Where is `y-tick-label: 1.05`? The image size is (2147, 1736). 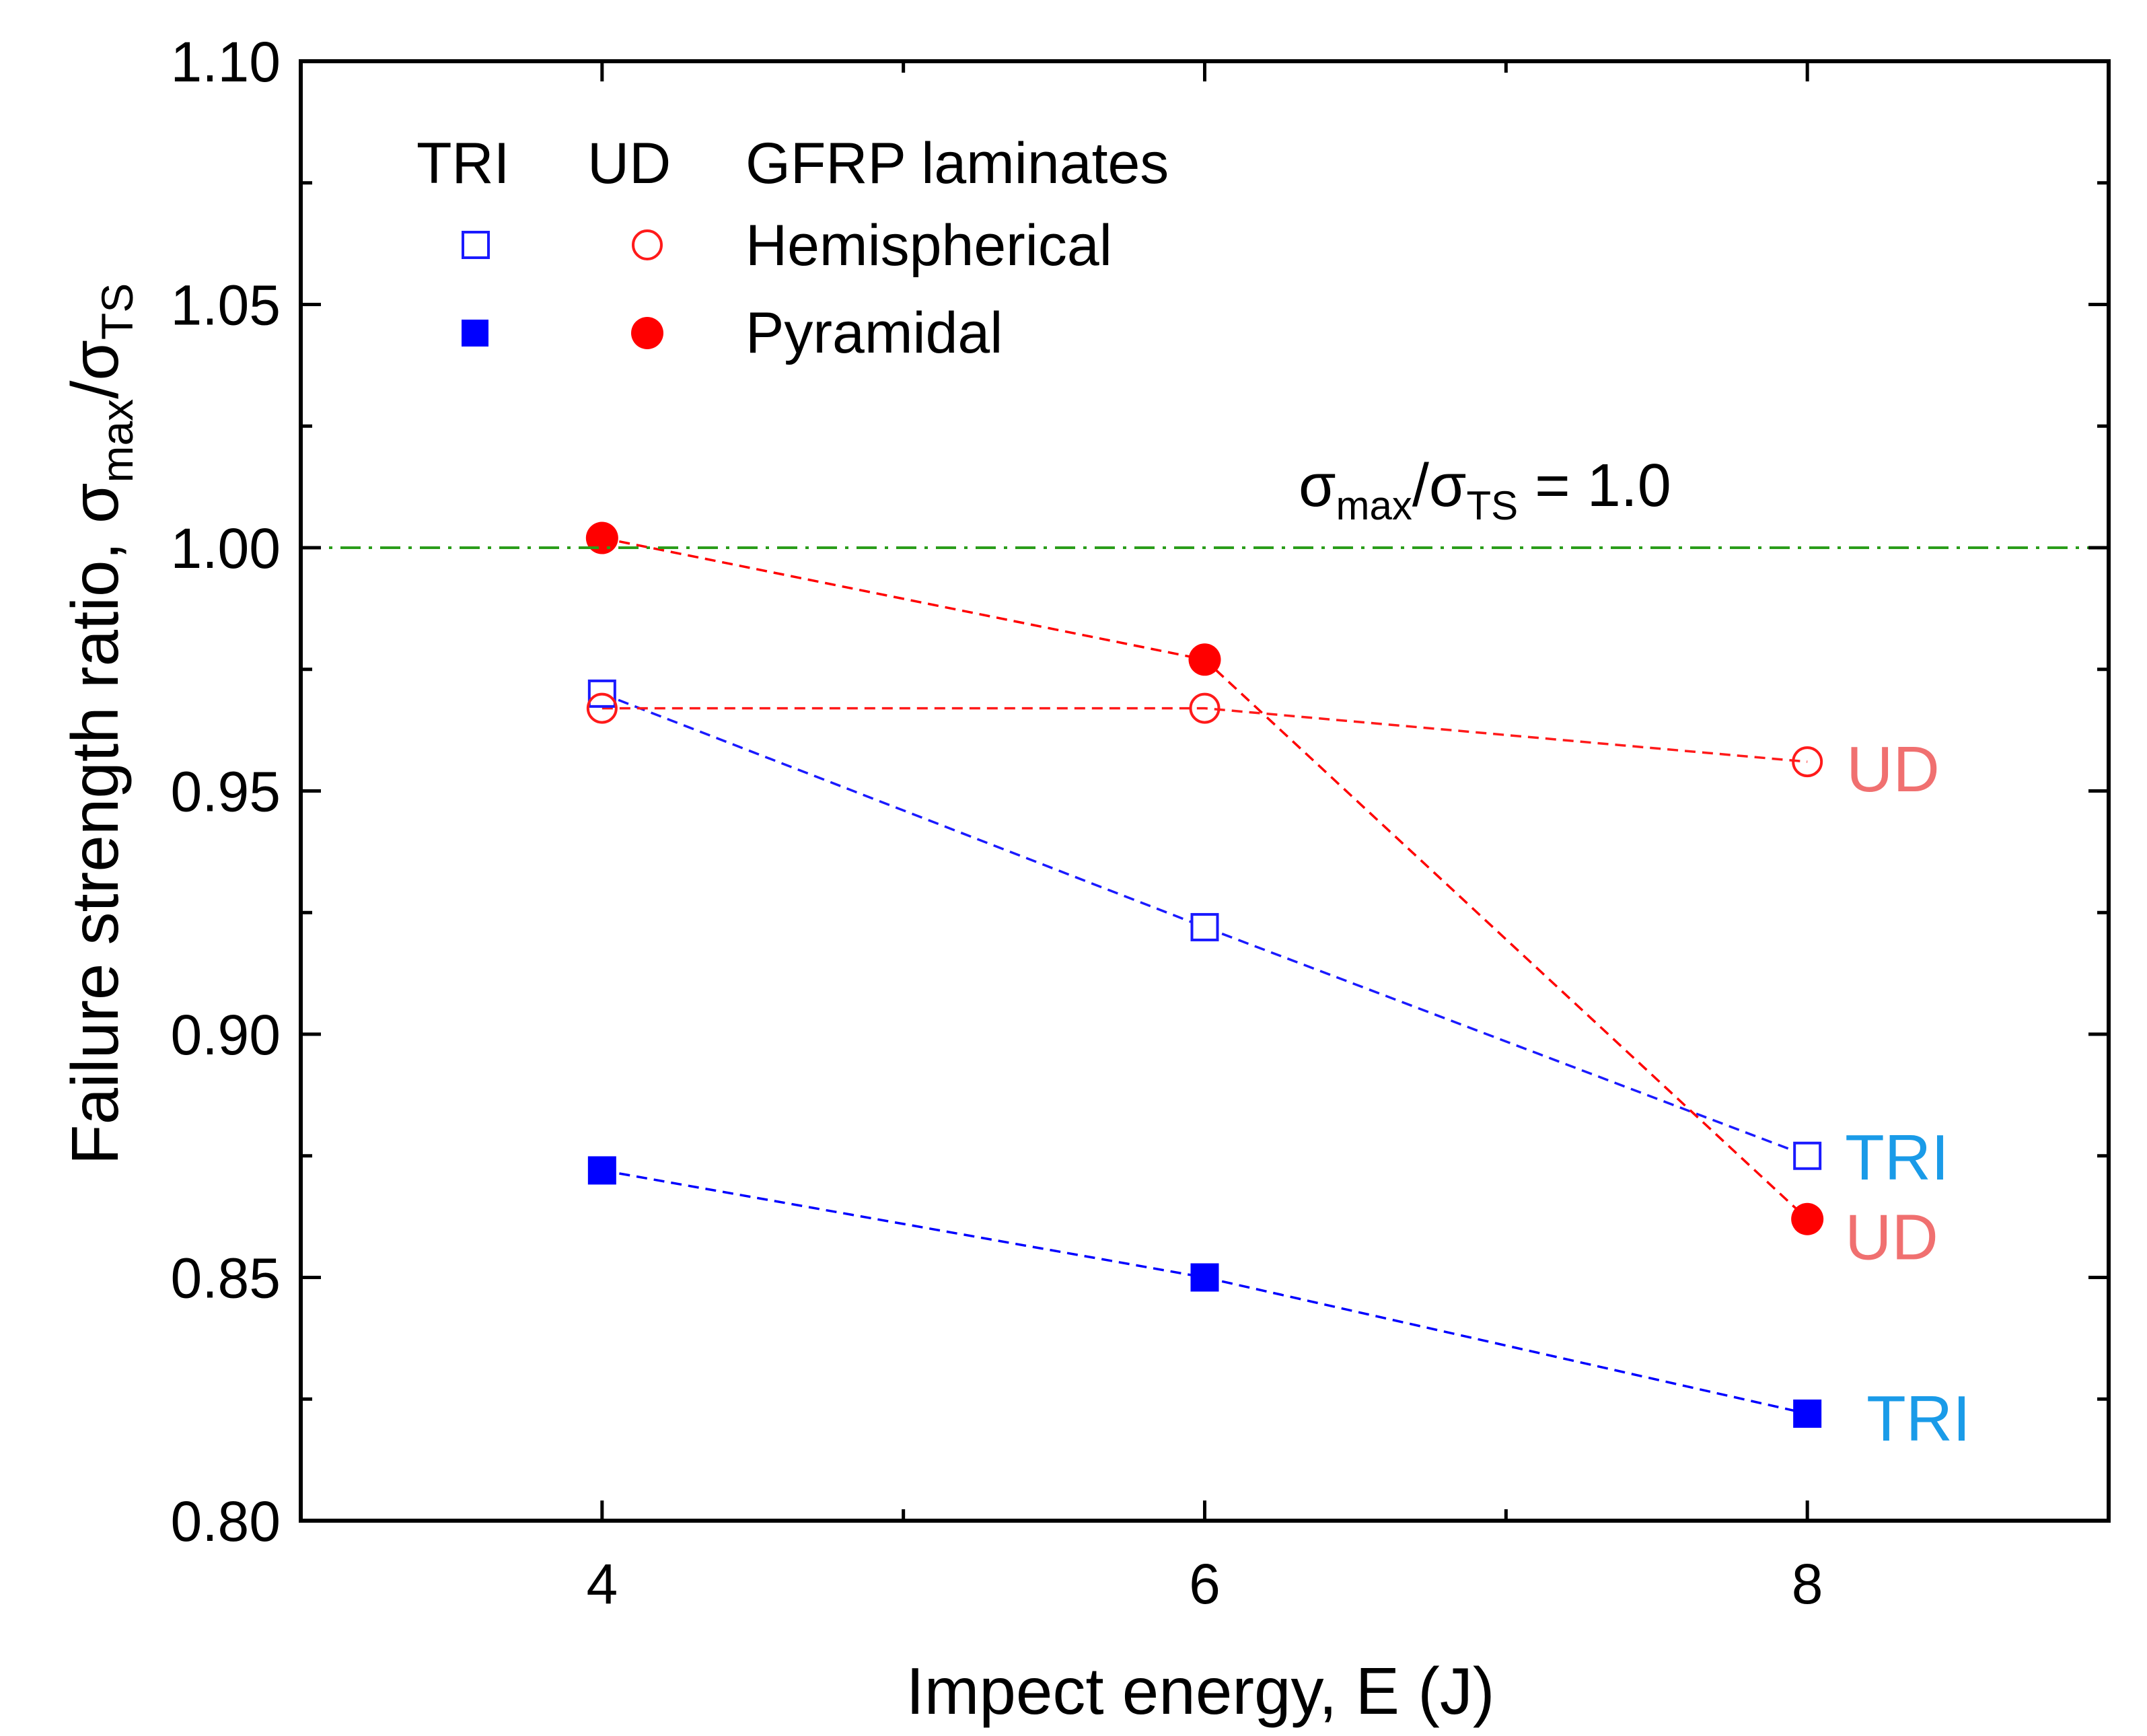
y-tick-label: 1.05 is located at coordinates (226, 305).